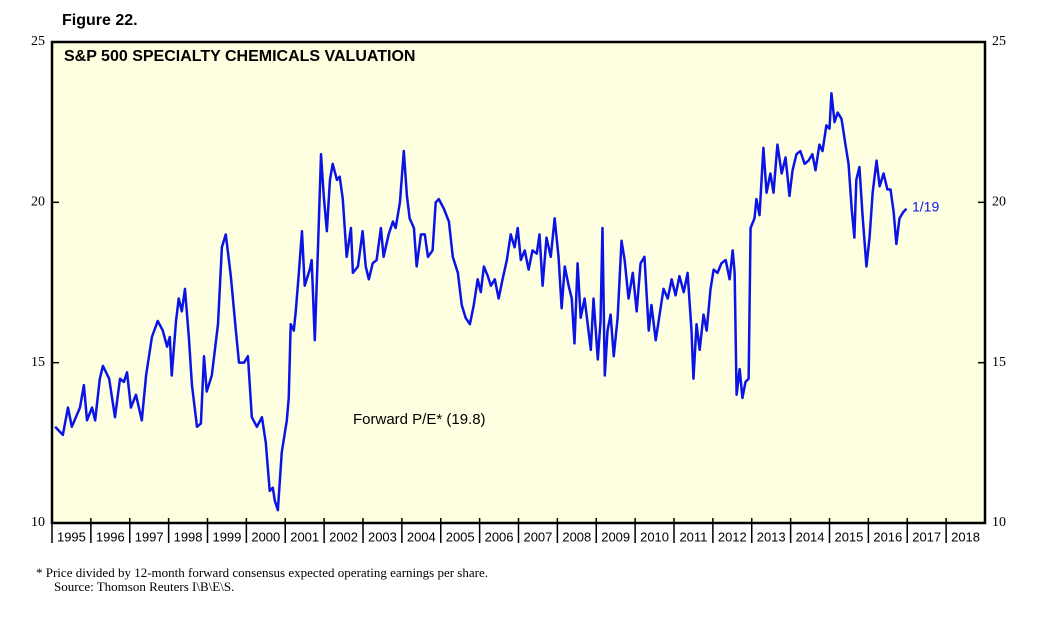 Image resolution: width=1050 pixels, height=618 pixels. What do you see at coordinates (421, 536) in the screenshot?
I see `x-tick-label: 2004` at bounding box center [421, 536].